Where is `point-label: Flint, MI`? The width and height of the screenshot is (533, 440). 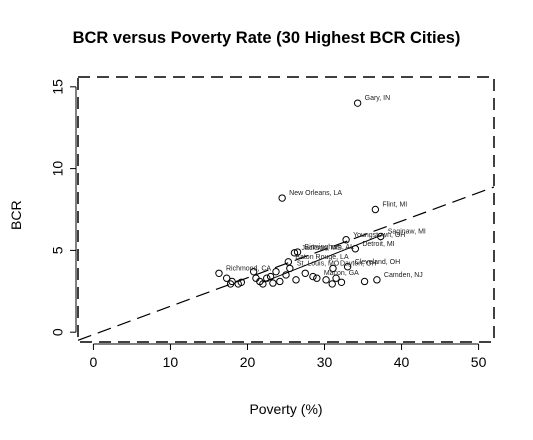 point-label: Flint, MI is located at coordinates (394, 205).